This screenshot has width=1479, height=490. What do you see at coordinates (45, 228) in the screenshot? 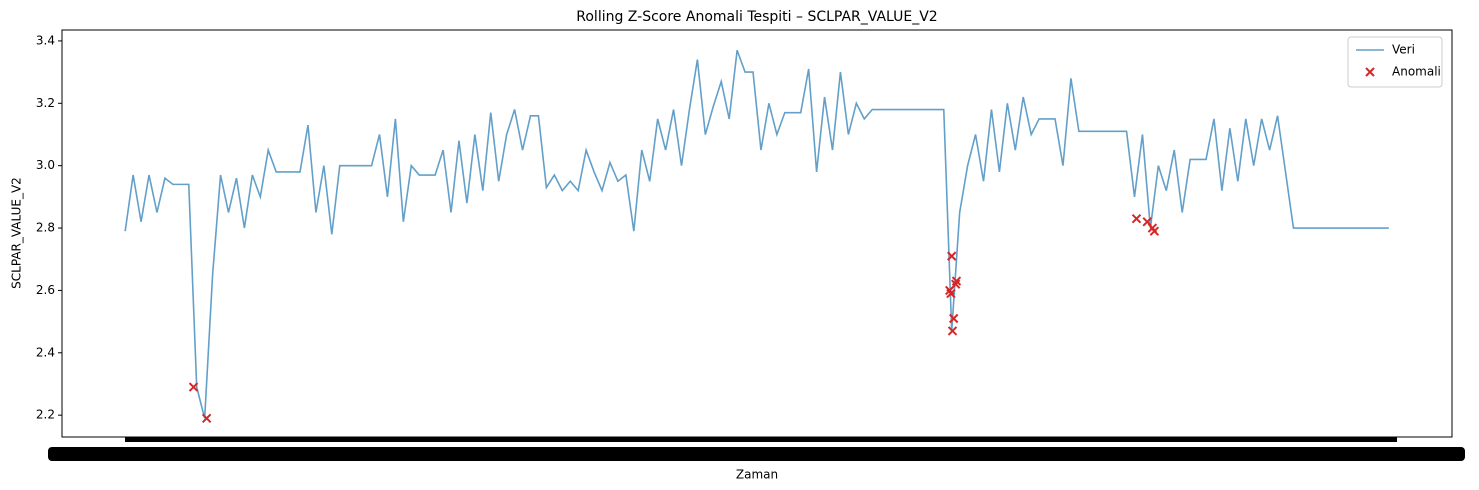
I see `y-tick-label: 2.8` at bounding box center [45, 228].